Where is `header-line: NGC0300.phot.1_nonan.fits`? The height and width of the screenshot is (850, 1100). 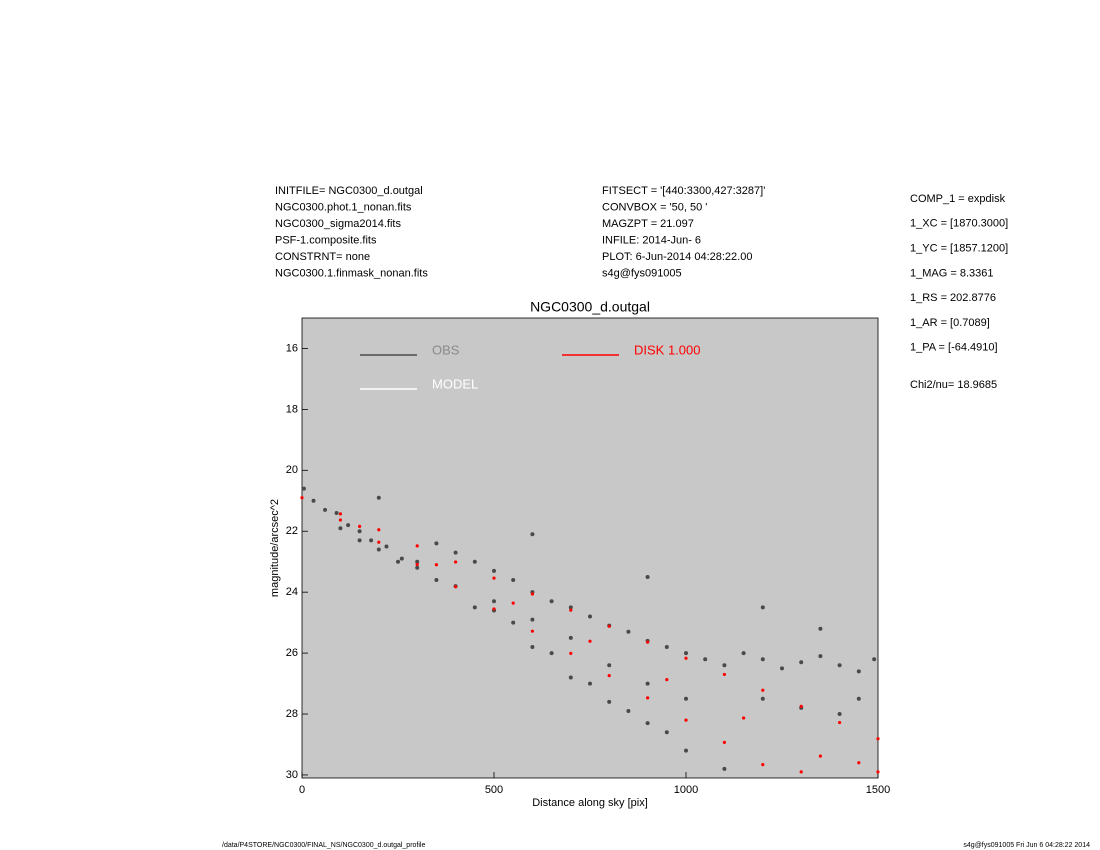 header-line: NGC0300.phot.1_nonan.fits is located at coordinates (343, 207).